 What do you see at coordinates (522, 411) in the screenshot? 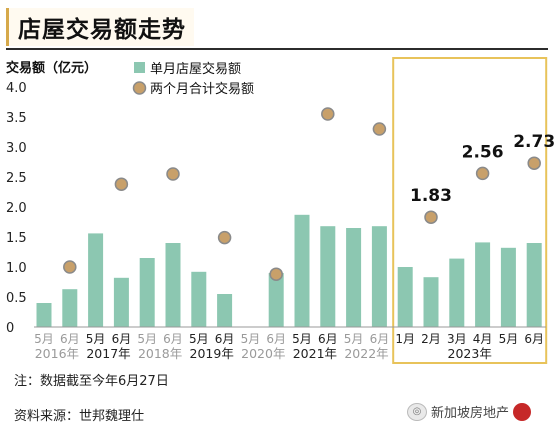
I see `seal-icon` at bounding box center [522, 411].